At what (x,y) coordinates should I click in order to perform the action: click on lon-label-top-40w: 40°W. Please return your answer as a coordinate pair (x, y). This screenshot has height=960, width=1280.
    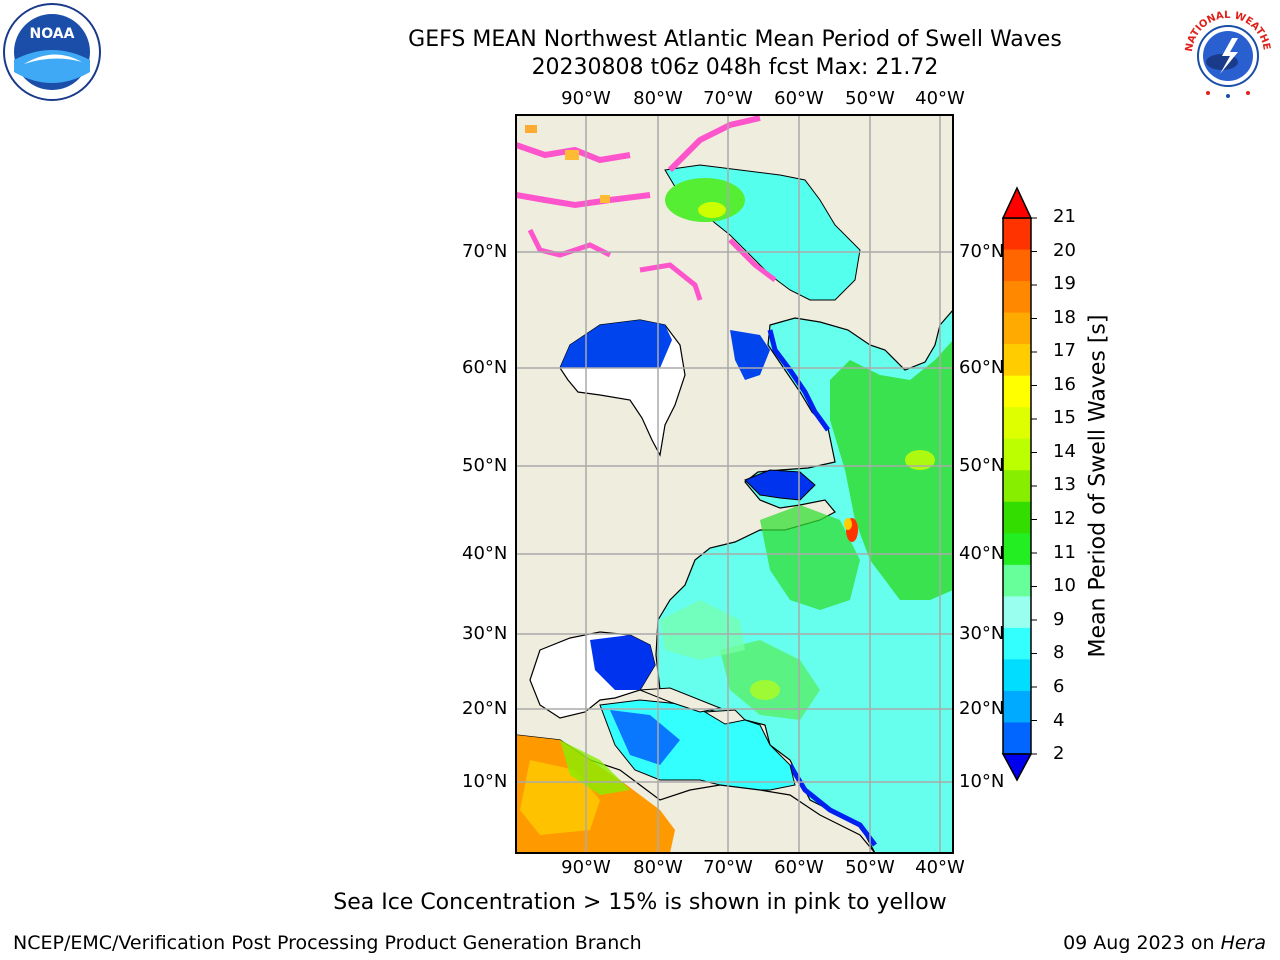
    Looking at the image, I should click on (940, 98).